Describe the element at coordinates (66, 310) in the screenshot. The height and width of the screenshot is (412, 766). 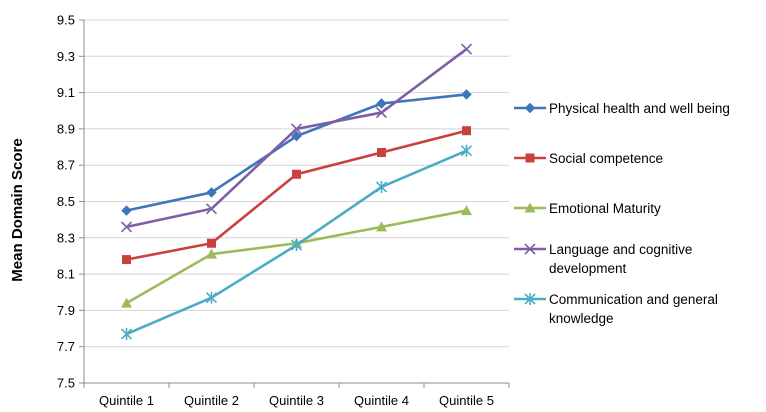
I see `y-tick-label: 7.9` at that location.